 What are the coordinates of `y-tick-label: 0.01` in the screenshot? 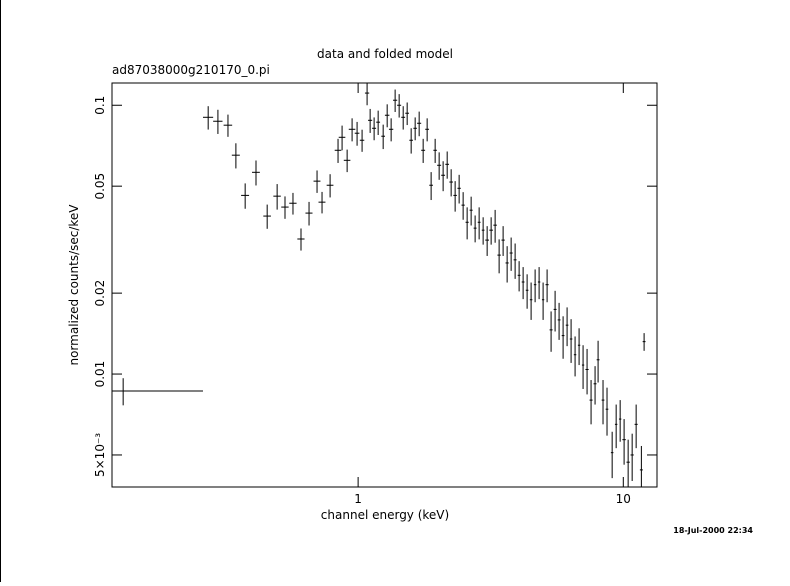 It's located at (100, 374).